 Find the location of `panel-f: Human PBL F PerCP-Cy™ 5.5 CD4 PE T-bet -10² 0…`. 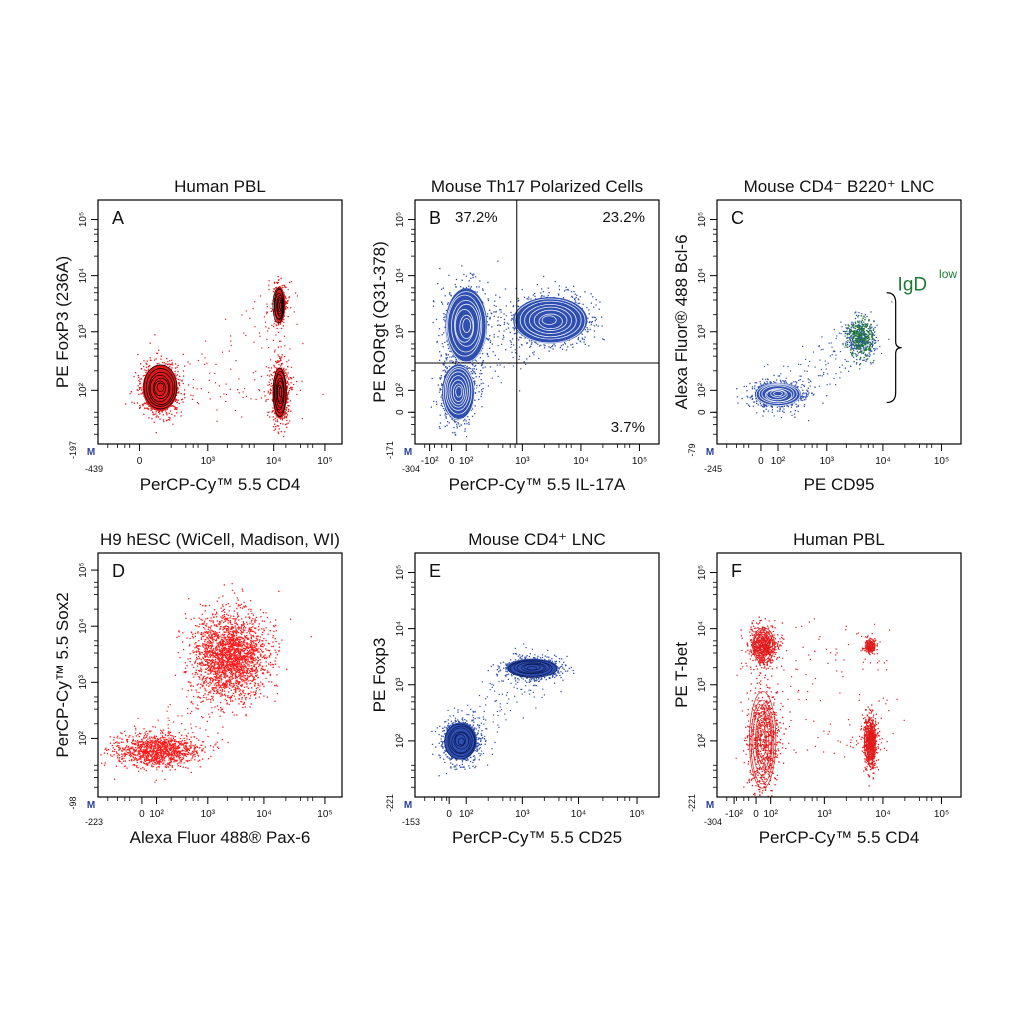

panel-f: Human PBL F PerCP-Cy™ 5.5 CD4 PE T-bet -10² 0… is located at coordinates (817, 688).